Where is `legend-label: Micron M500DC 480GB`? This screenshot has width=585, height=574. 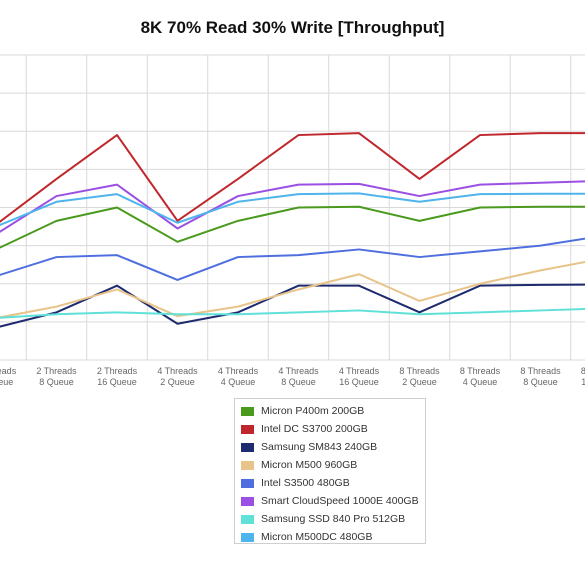 legend-label: Micron M500DC 480GB is located at coordinates (317, 537).